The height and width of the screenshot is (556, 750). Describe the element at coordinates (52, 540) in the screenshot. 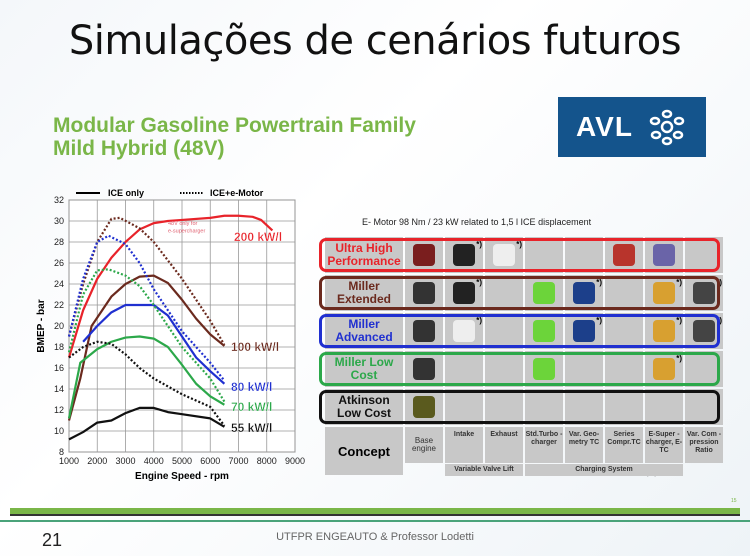

I see `page-number: 21` at that location.